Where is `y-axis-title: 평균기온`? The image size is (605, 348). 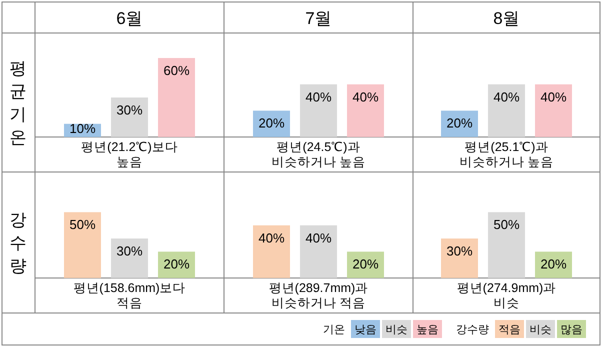 y-axis-title: 평균기온 is located at coordinates (18, 103).